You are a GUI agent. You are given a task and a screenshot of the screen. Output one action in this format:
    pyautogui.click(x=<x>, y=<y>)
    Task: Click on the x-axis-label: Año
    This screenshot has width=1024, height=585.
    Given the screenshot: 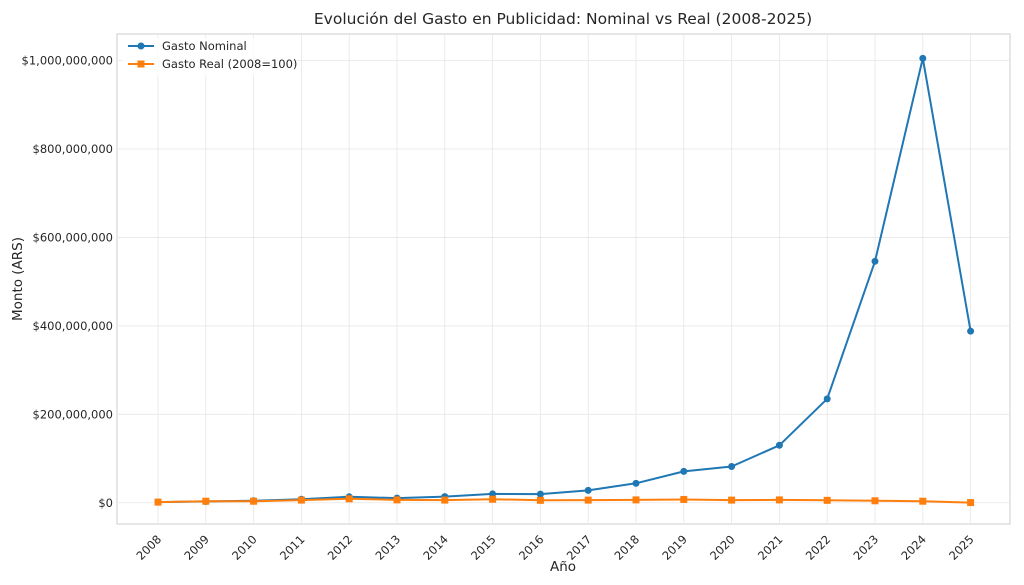 What is the action you would take?
    pyautogui.click(x=563, y=567)
    